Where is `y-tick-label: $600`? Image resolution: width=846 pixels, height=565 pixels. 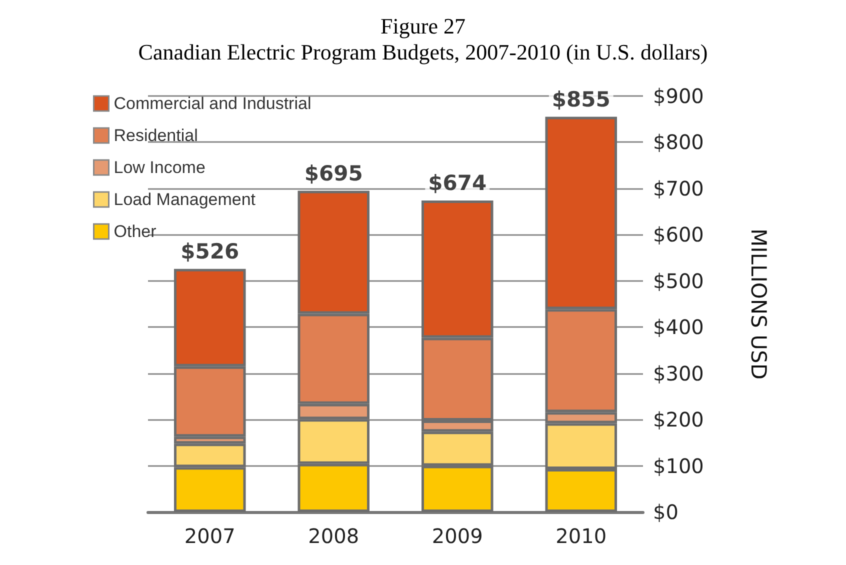 y-tick-label: $600 is located at coordinates (678, 234).